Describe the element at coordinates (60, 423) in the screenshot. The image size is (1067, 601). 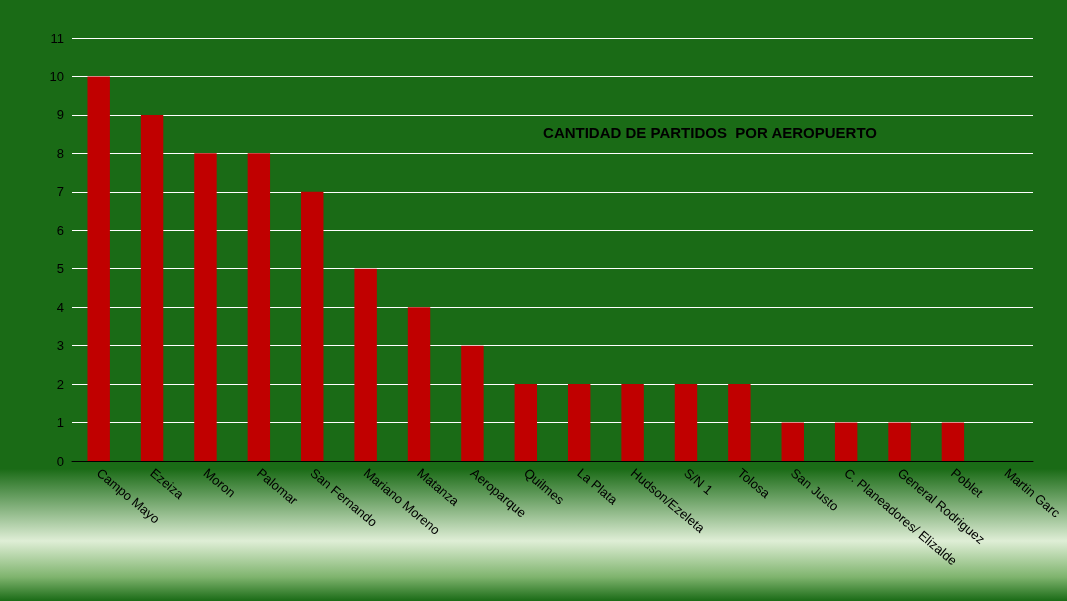
I see `y-tick-label: 1` at that location.